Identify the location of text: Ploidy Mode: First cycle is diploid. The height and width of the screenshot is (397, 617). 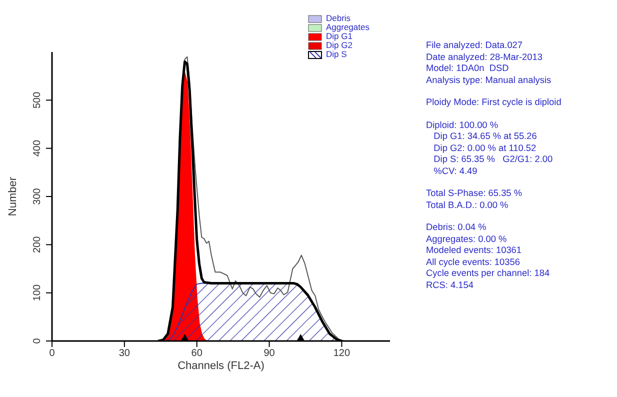
(494, 102).